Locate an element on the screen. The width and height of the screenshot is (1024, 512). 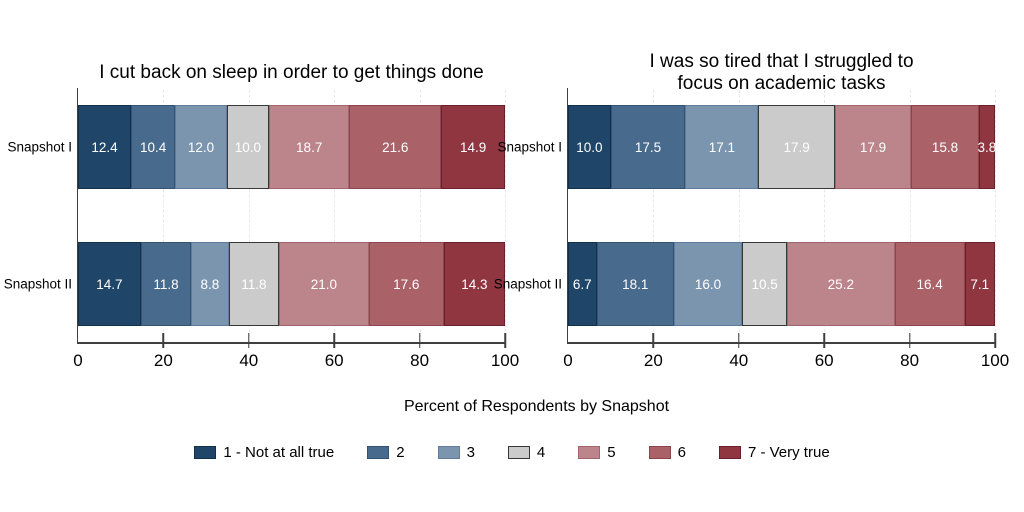
bar-segment: 14.9 is located at coordinates (473, 147).